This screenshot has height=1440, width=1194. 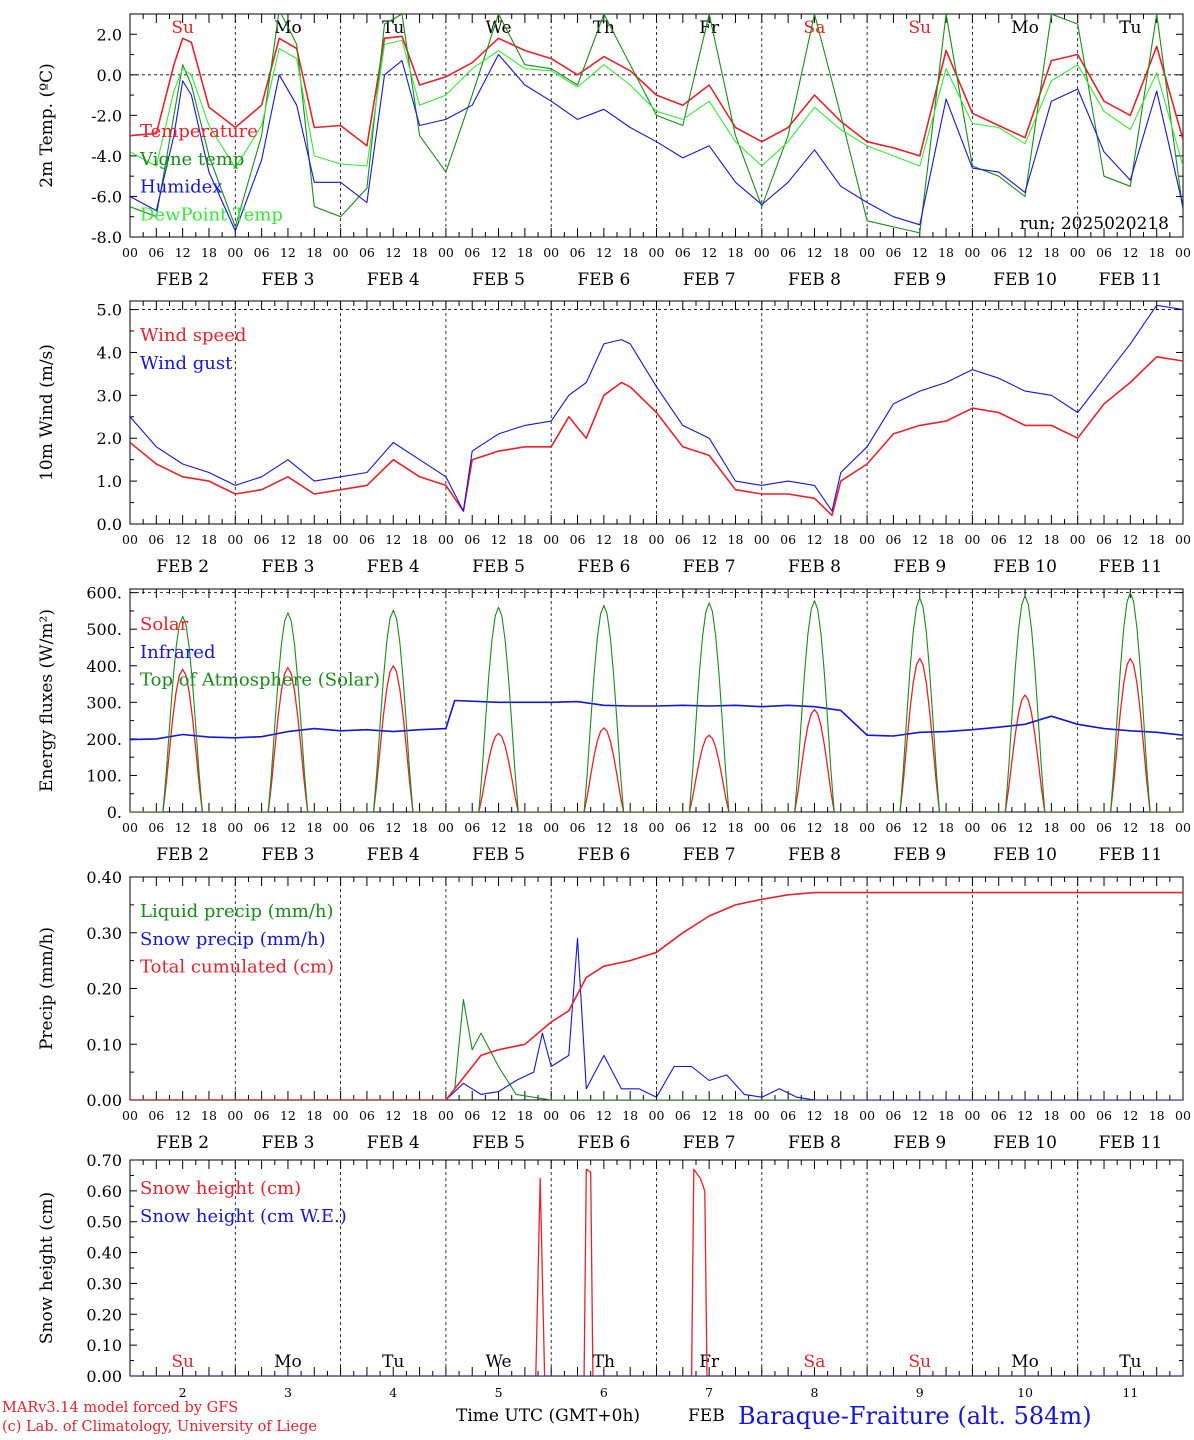 I want to click on temp-ytick-label: -8.0, so click(x=106, y=237).